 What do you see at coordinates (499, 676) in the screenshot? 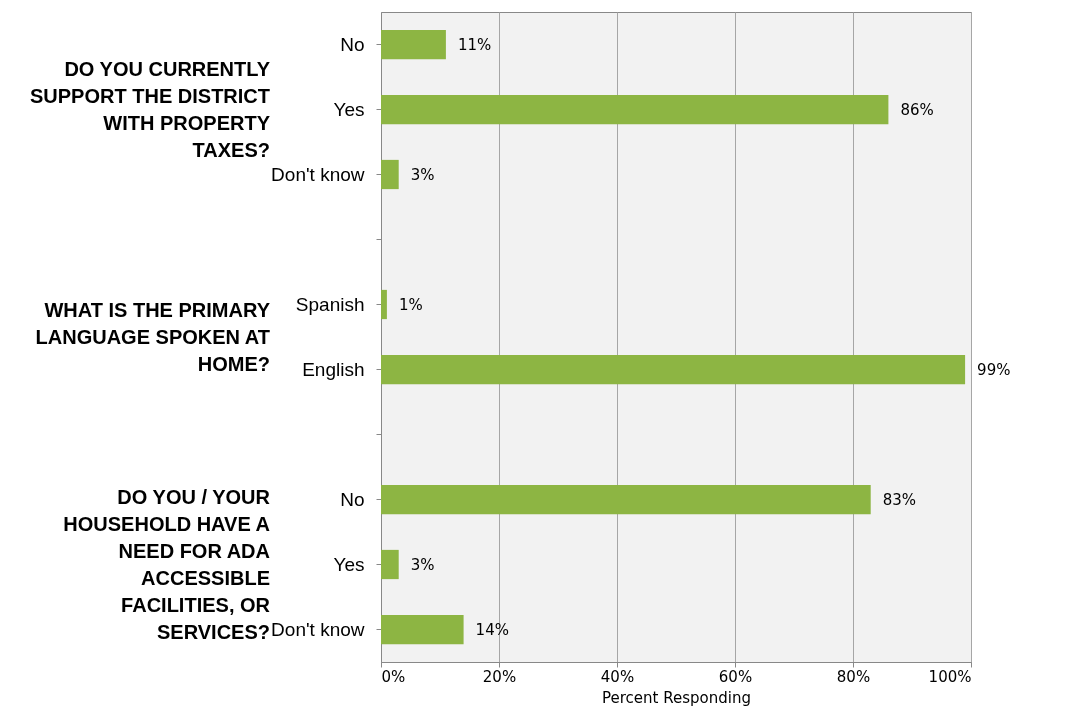
I see `x-tick-label: 20%` at bounding box center [499, 676].